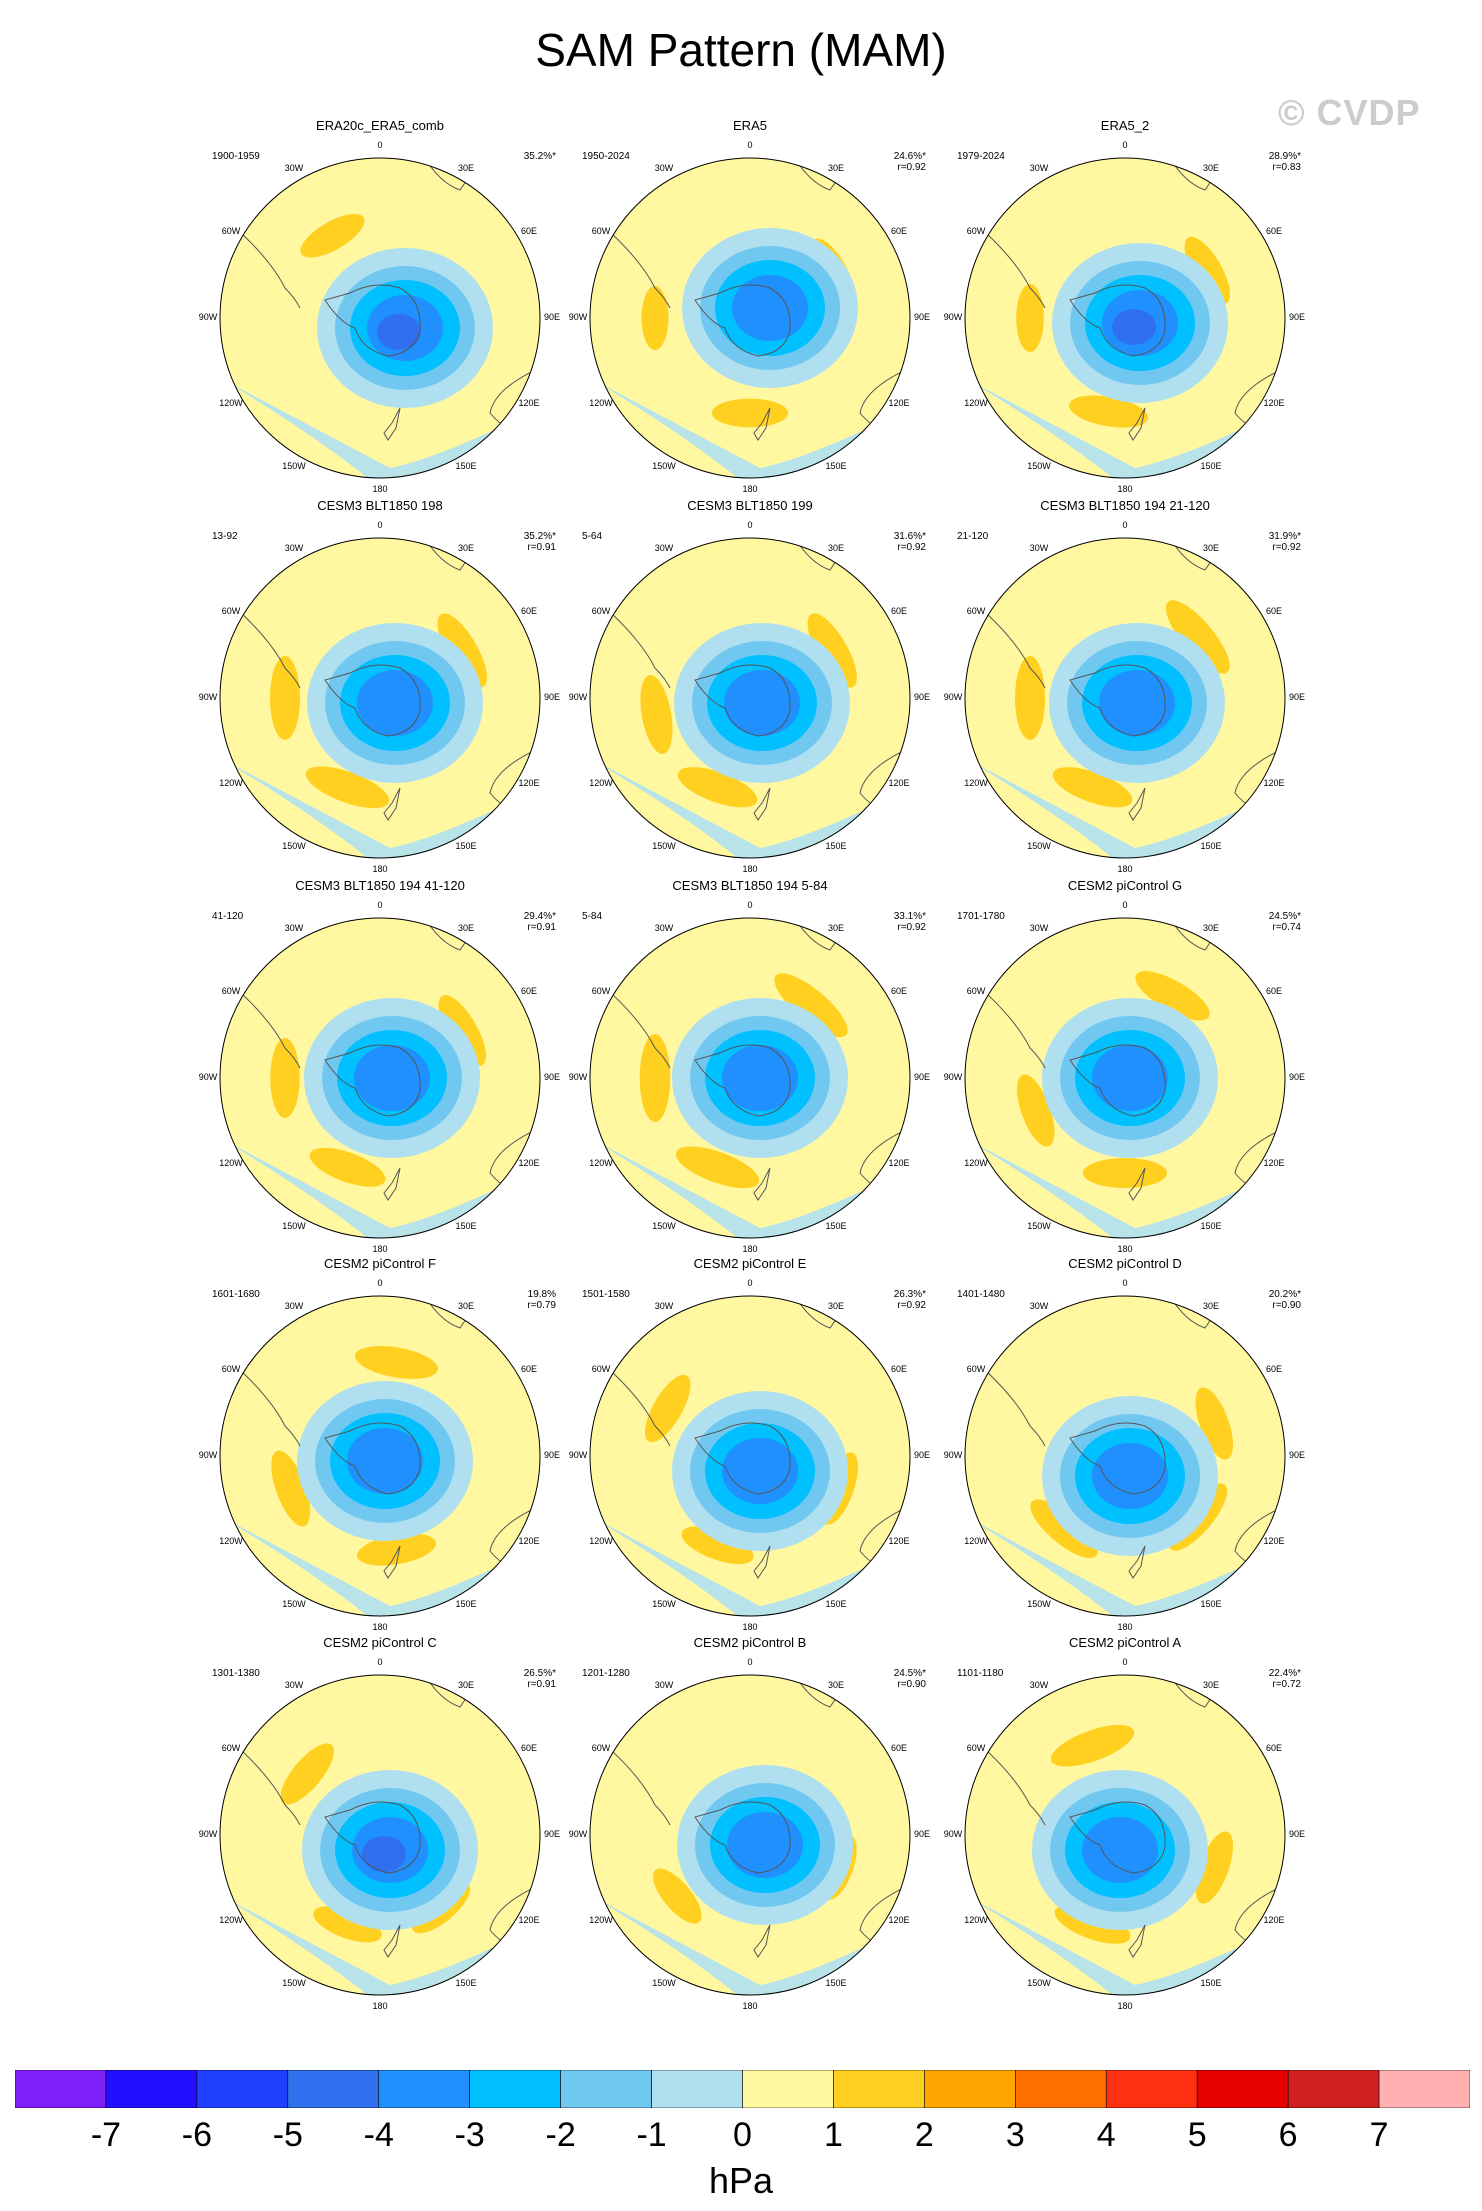 The height and width of the screenshot is (2211, 1482). Describe the element at coordinates (380, 505) in the screenshot. I see `panel-title: CESM3 BLT1850 198` at that location.